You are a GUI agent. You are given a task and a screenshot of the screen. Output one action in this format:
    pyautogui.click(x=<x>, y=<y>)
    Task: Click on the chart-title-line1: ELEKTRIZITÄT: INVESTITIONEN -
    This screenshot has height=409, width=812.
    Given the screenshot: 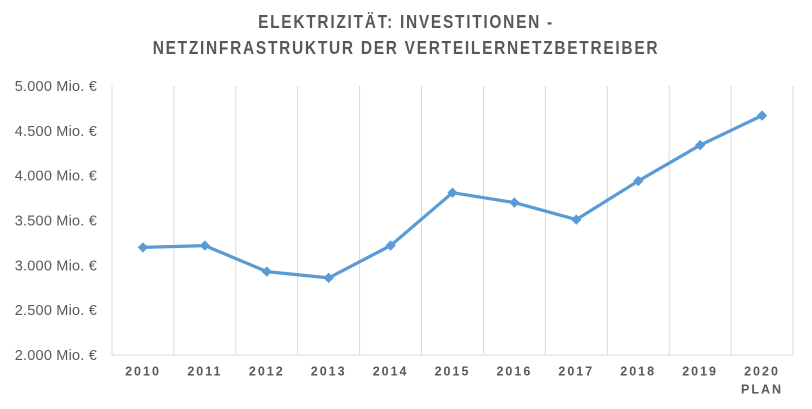 What is the action you would take?
    pyautogui.click(x=406, y=22)
    